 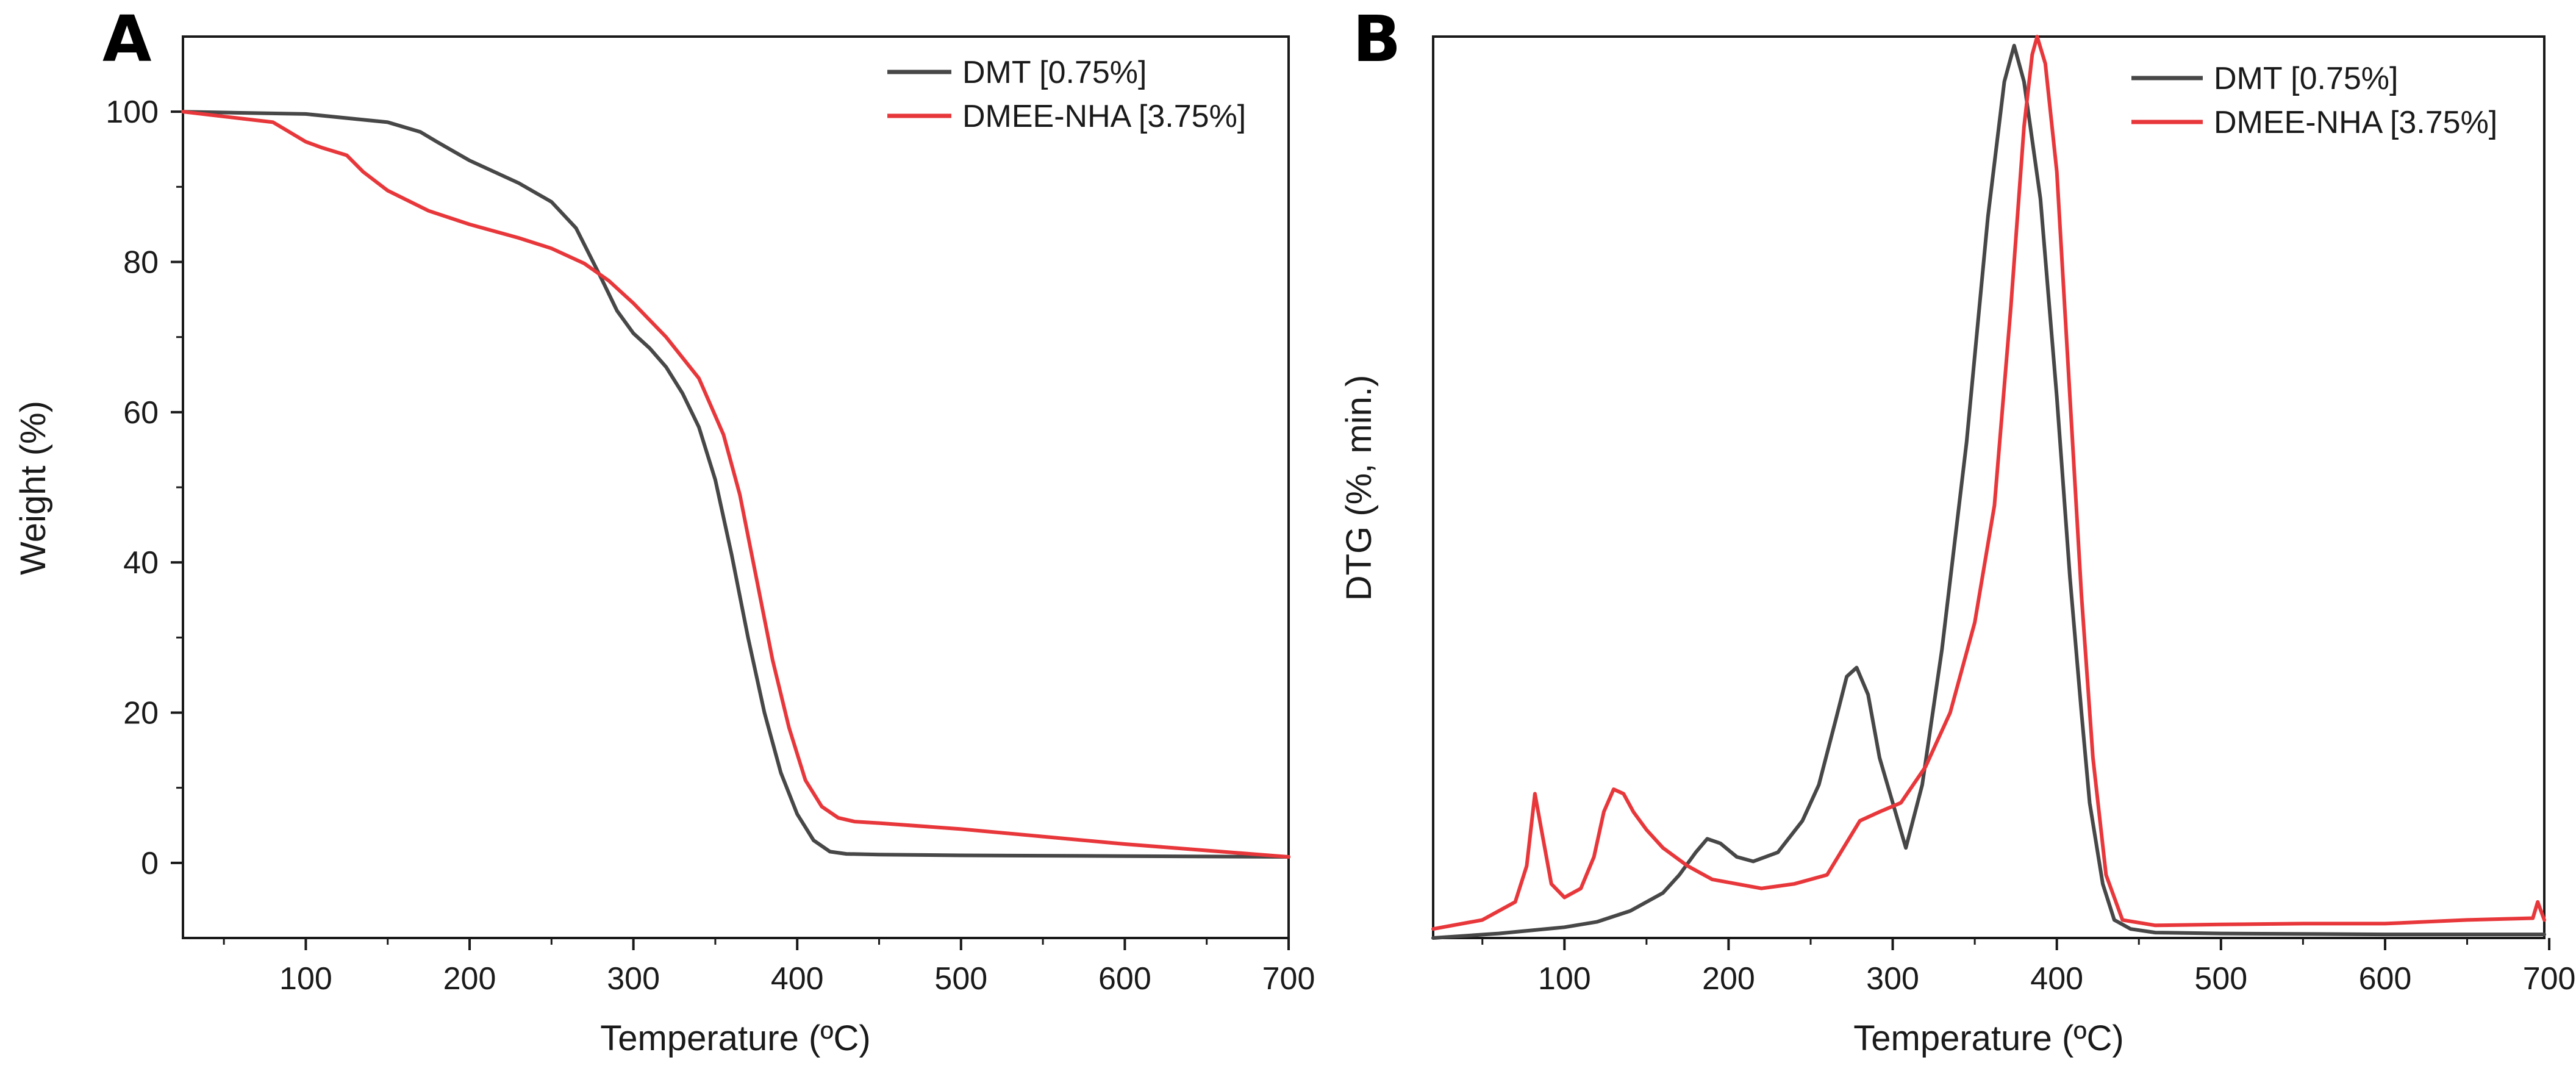 I want to click on panel-a-x-tick-label: 600, so click(x=1124, y=979).